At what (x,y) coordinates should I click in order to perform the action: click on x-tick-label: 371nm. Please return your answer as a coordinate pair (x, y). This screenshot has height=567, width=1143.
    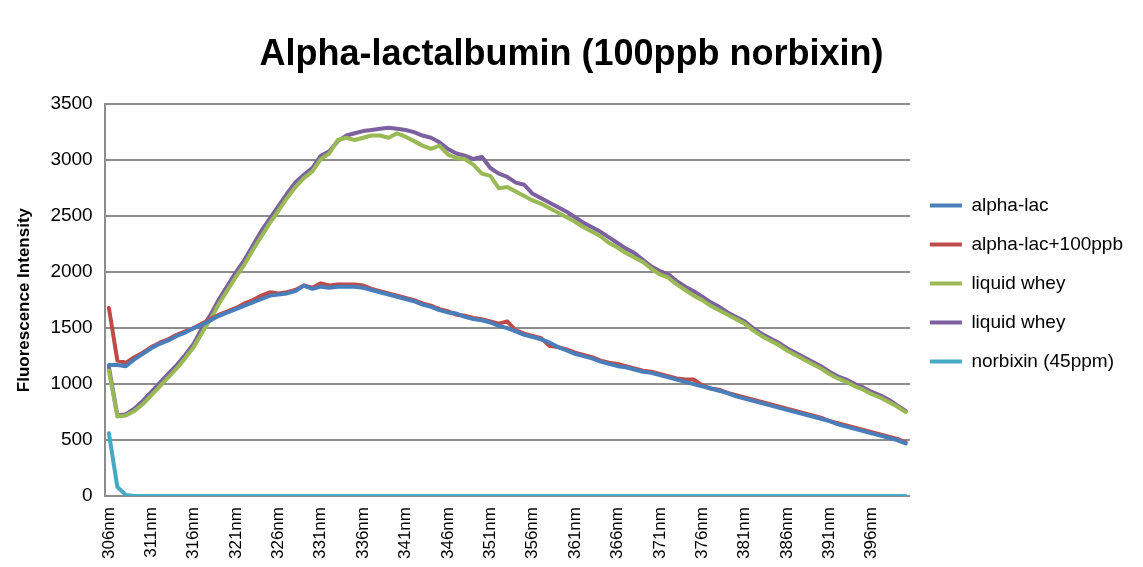
    Looking at the image, I should click on (659, 533).